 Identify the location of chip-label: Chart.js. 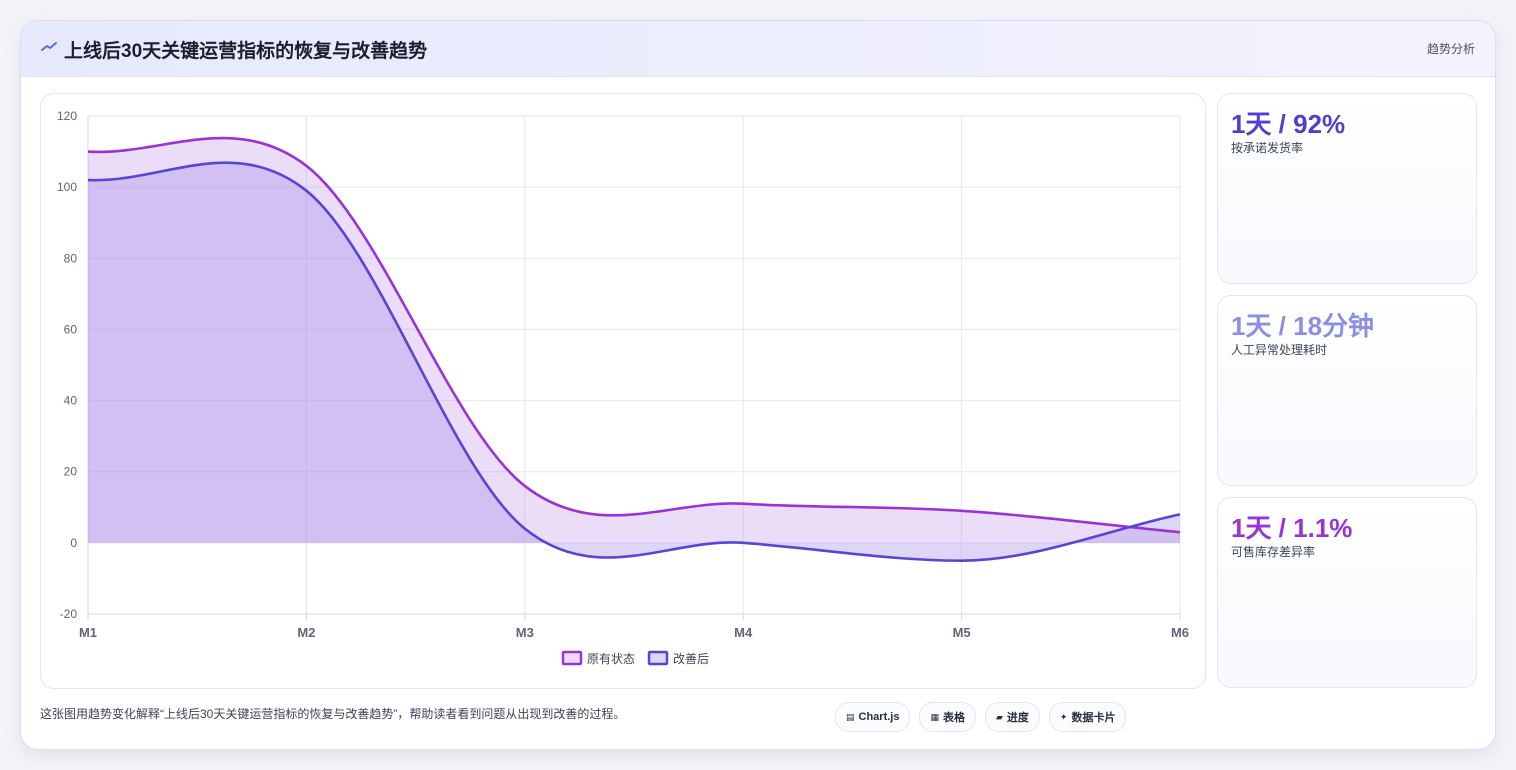
(879, 717).